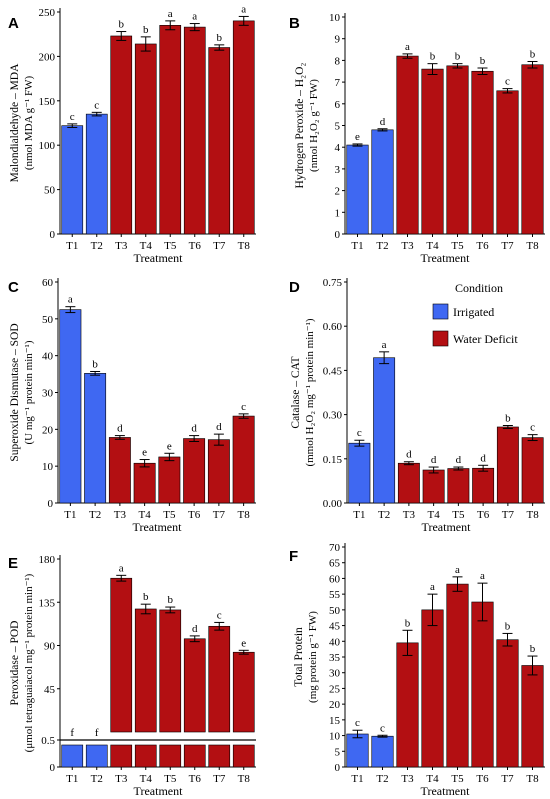 The image size is (550, 799). Describe the element at coordinates (15, 123) in the screenshot. I see `y-axis-title: Malondialdehyde – MDA` at that location.